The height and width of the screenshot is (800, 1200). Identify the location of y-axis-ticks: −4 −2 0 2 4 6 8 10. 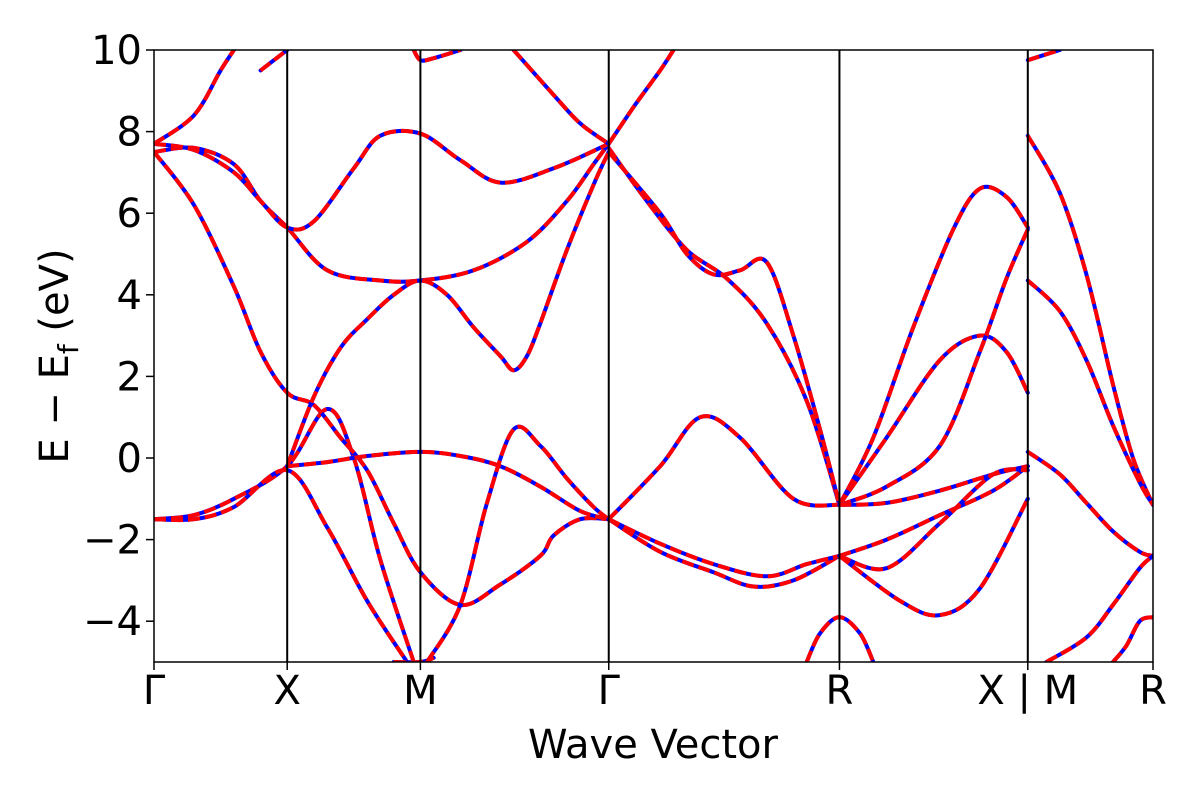
(118, 336).